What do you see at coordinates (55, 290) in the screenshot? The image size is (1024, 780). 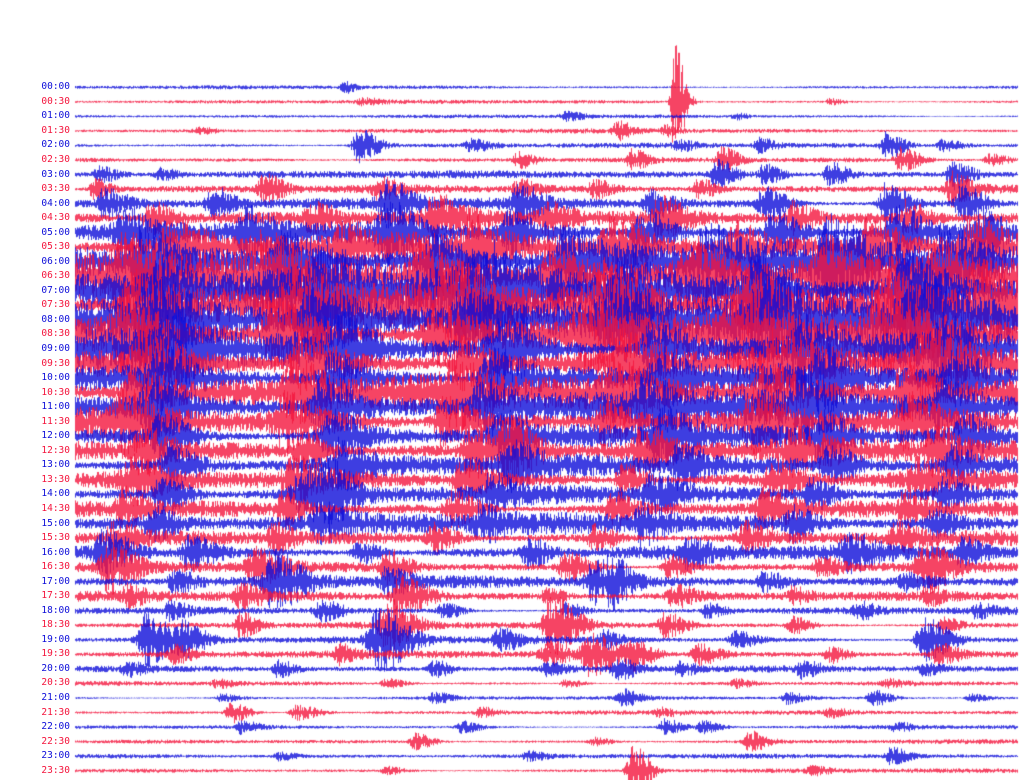 I see `time-label-0700: 07:00` at bounding box center [55, 290].